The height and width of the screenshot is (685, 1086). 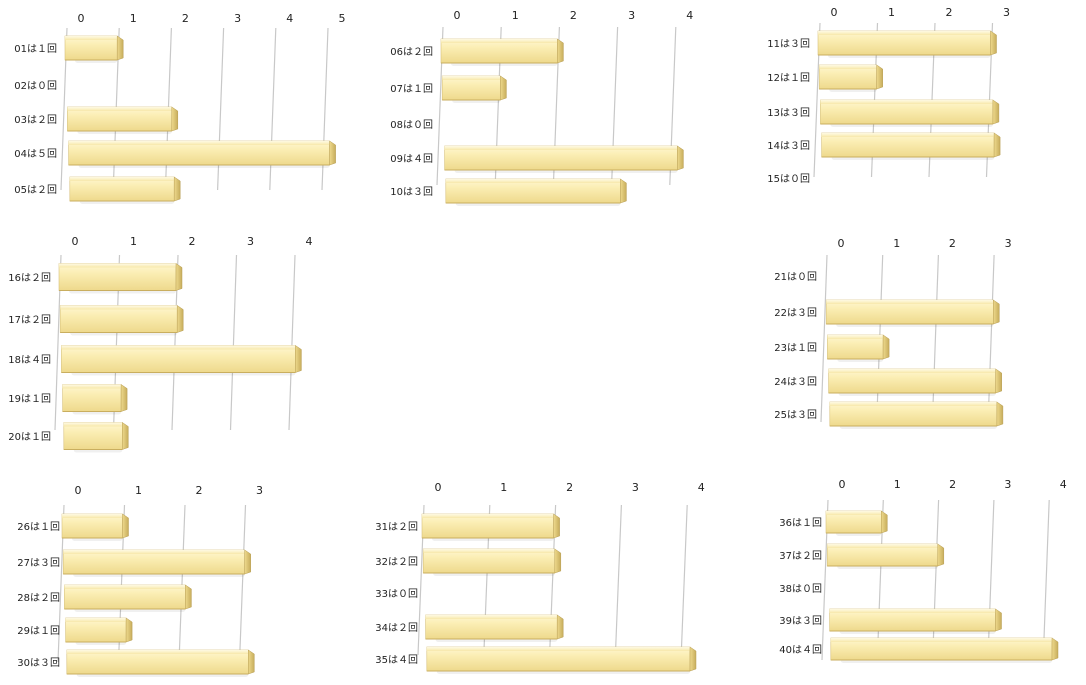 I want to click on category-label: 29は１回, so click(x=38, y=631).